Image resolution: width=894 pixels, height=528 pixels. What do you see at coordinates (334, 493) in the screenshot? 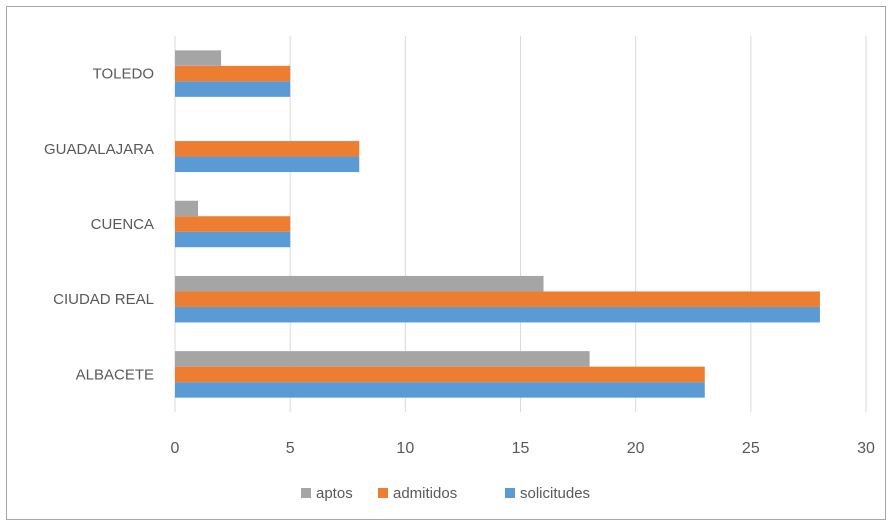
I see `legend-label-aptos: aptos` at bounding box center [334, 493].